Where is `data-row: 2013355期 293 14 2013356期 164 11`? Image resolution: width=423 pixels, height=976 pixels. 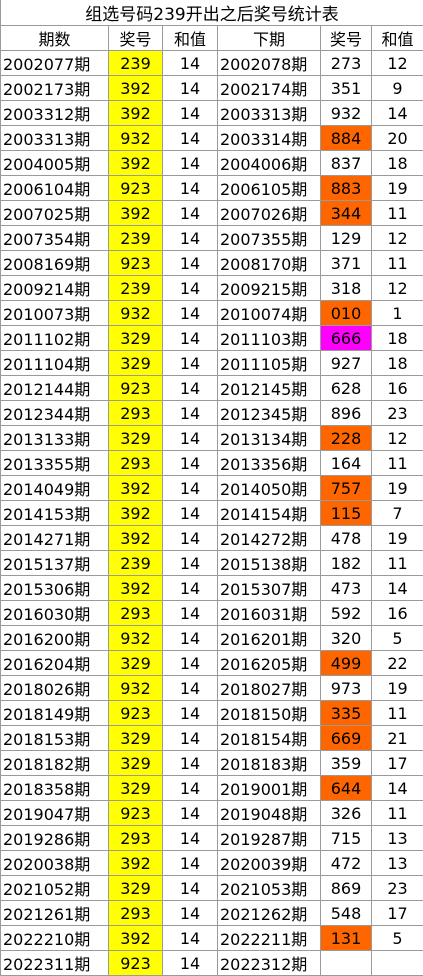
data-row: 2013355期 293 14 2013356期 164 11 is located at coordinates (211, 463).